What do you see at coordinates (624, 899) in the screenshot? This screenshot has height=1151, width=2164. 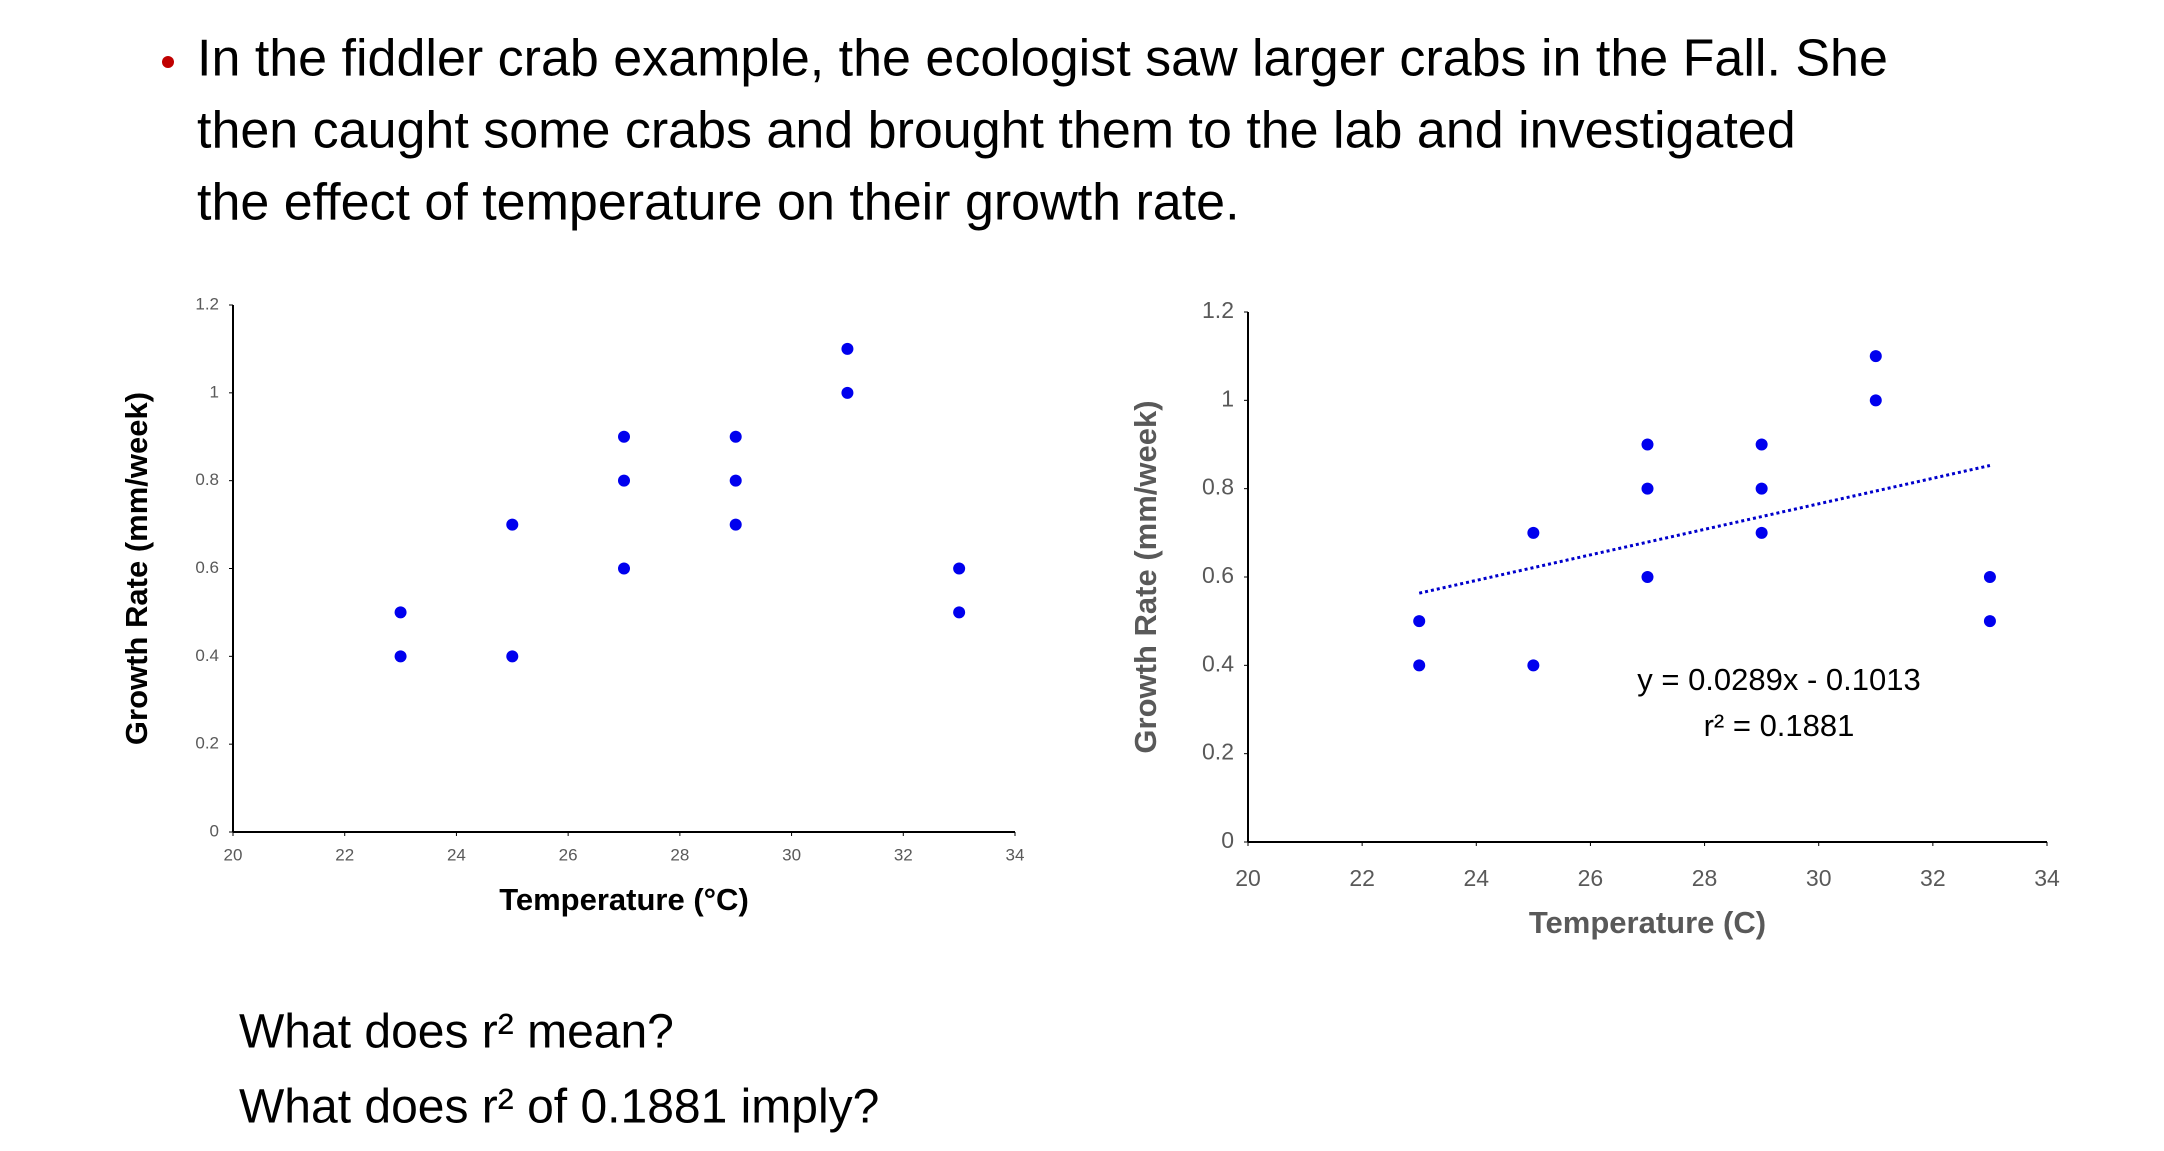 I see `x-axis-title: Temperature (°C)` at bounding box center [624, 899].